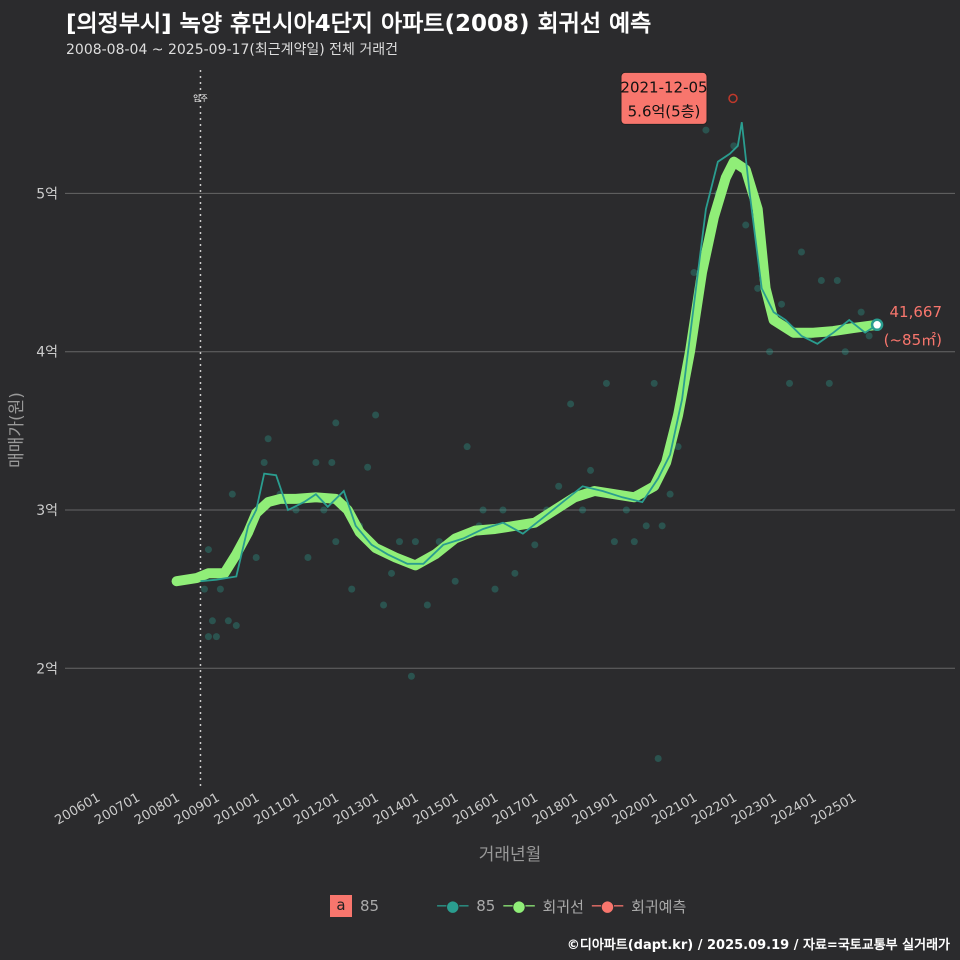  I want to click on peak-label-box, so click(664, 98).